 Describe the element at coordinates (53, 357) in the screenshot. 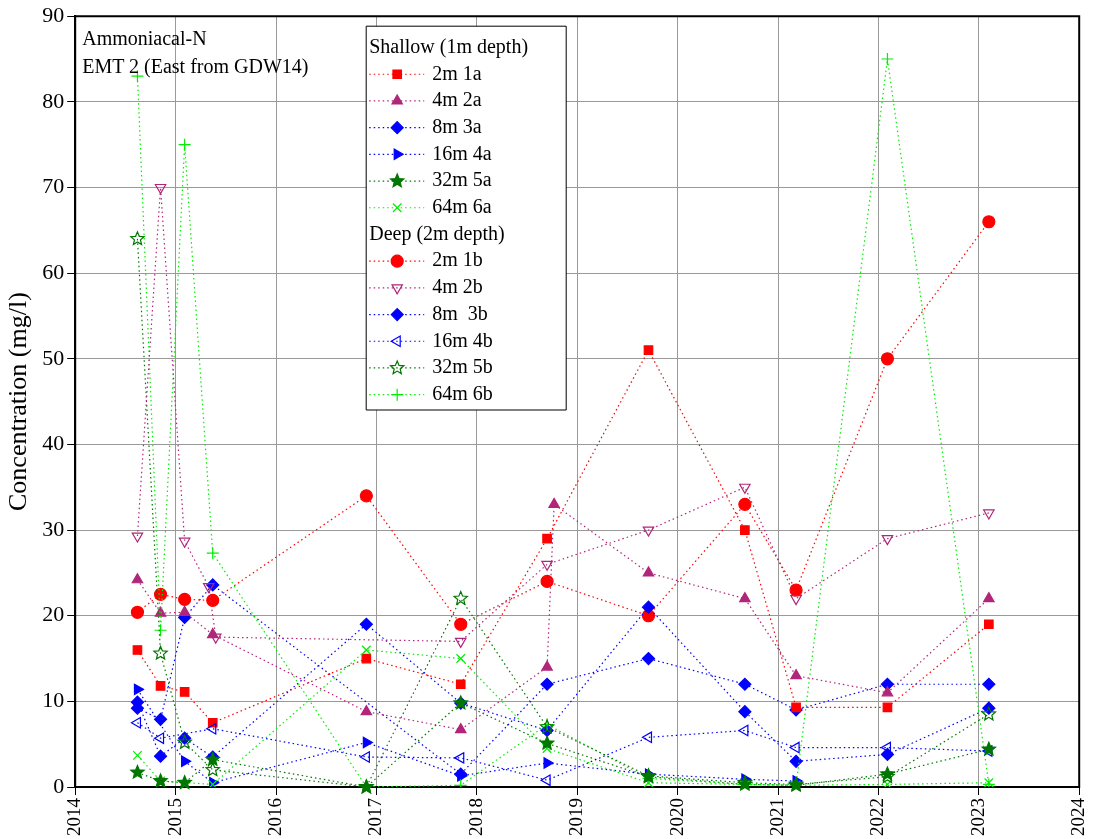

I see `y-tick-label: 50` at that location.